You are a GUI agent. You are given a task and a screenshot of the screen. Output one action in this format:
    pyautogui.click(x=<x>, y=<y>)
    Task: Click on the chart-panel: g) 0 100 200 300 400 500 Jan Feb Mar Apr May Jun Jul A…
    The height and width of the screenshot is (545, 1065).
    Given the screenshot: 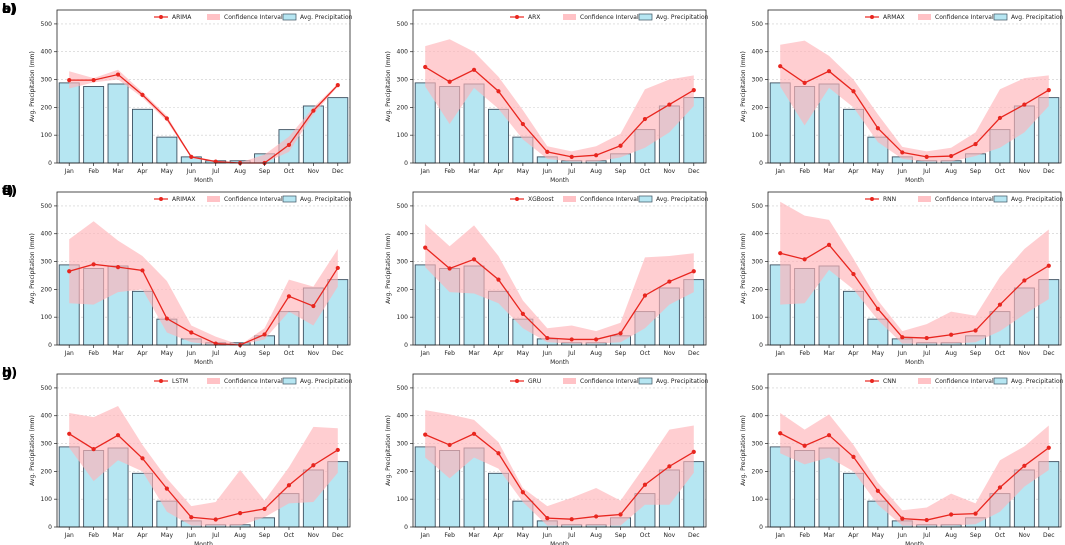 What is the action you would take?
    pyautogui.click(x=177, y=455)
    